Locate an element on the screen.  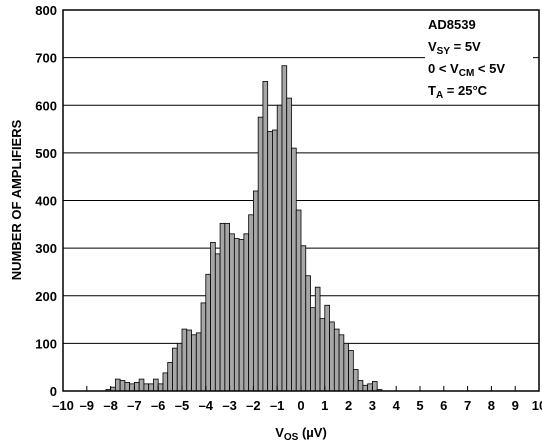
x-tick-label: 1 is located at coordinates (324, 405).